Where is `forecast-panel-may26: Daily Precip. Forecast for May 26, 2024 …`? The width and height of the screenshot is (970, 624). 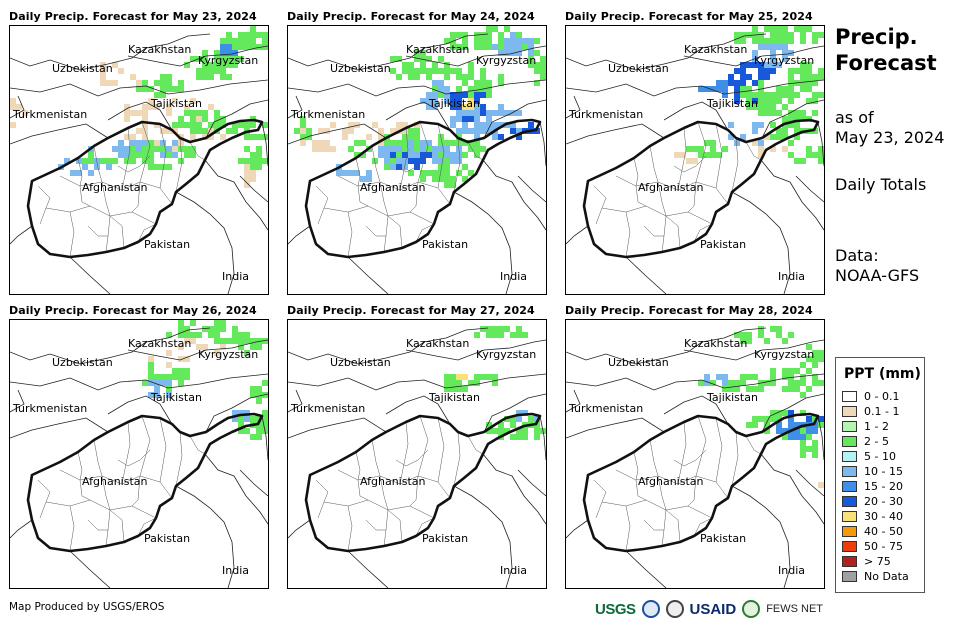
forecast-panel-may26: Daily Precip. Forecast for May 26, 2024 … is located at coordinates (139, 449).